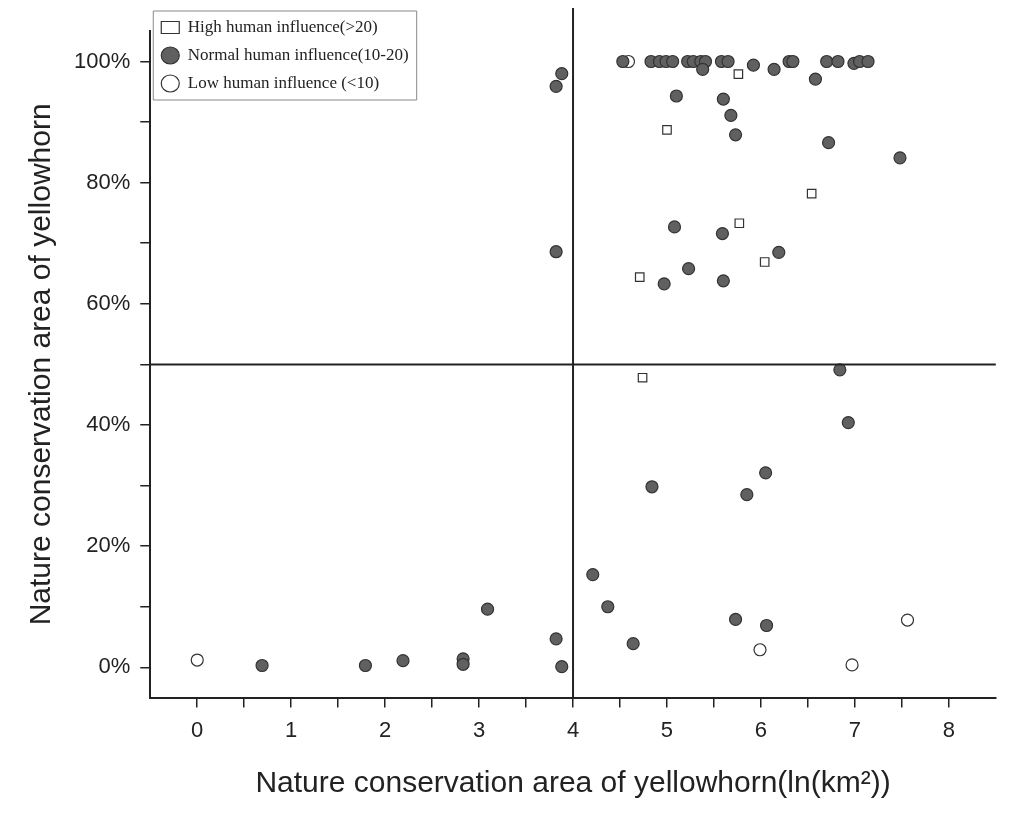 This screenshot has height=818, width=1011. Describe the element at coordinates (108, 181) in the screenshot. I see `y-tick-label: 80%` at that location.